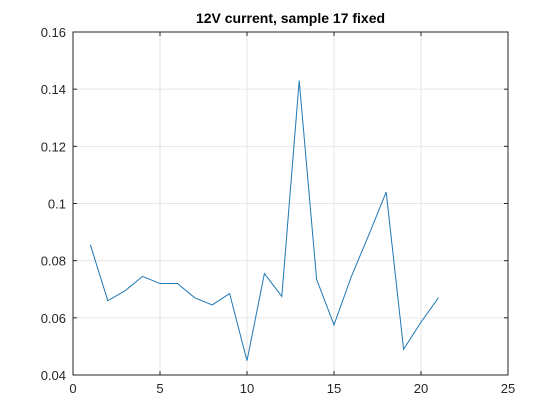 The height and width of the screenshot is (420, 560). Describe the element at coordinates (421, 388) in the screenshot. I see `x-tick-label: 20` at that location.